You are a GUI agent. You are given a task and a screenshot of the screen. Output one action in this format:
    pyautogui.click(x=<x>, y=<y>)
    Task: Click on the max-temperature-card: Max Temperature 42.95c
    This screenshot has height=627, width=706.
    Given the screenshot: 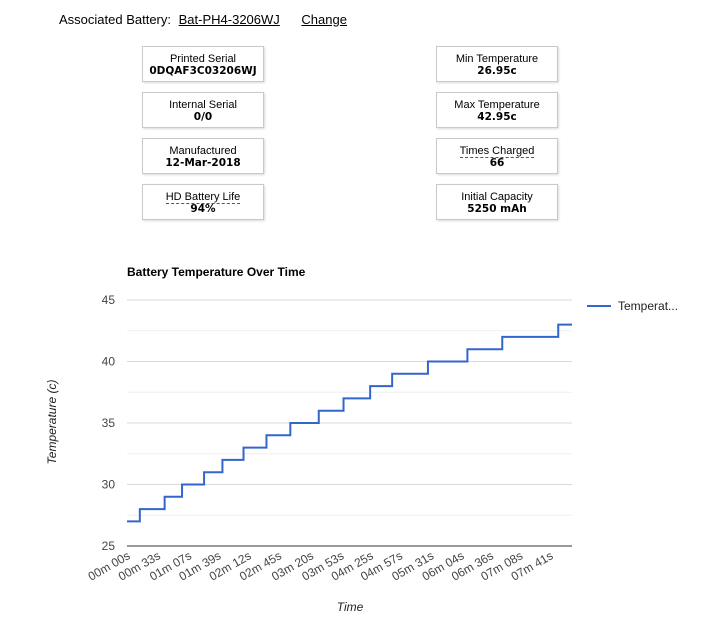 What is the action you would take?
    pyautogui.click(x=497, y=110)
    